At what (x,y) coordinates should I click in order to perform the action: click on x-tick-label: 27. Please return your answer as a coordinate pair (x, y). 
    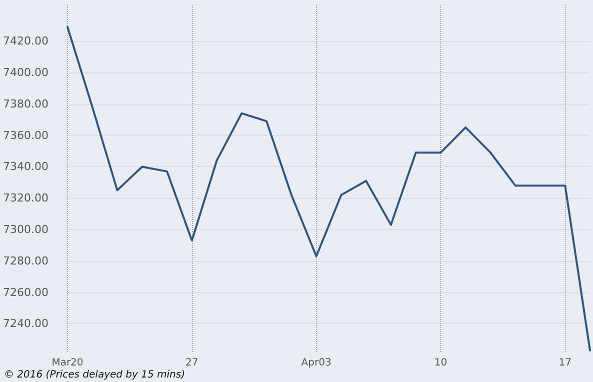
    Looking at the image, I should click on (192, 363).